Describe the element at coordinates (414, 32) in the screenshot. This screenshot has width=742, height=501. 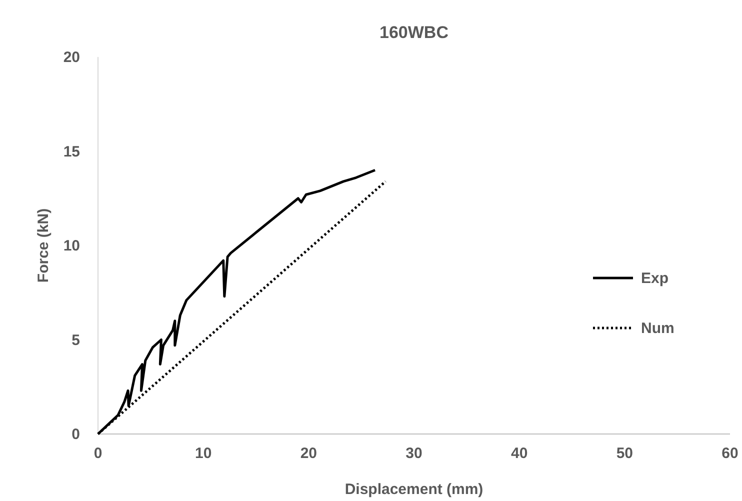
I see `chart-title: 160WBC` at that location.